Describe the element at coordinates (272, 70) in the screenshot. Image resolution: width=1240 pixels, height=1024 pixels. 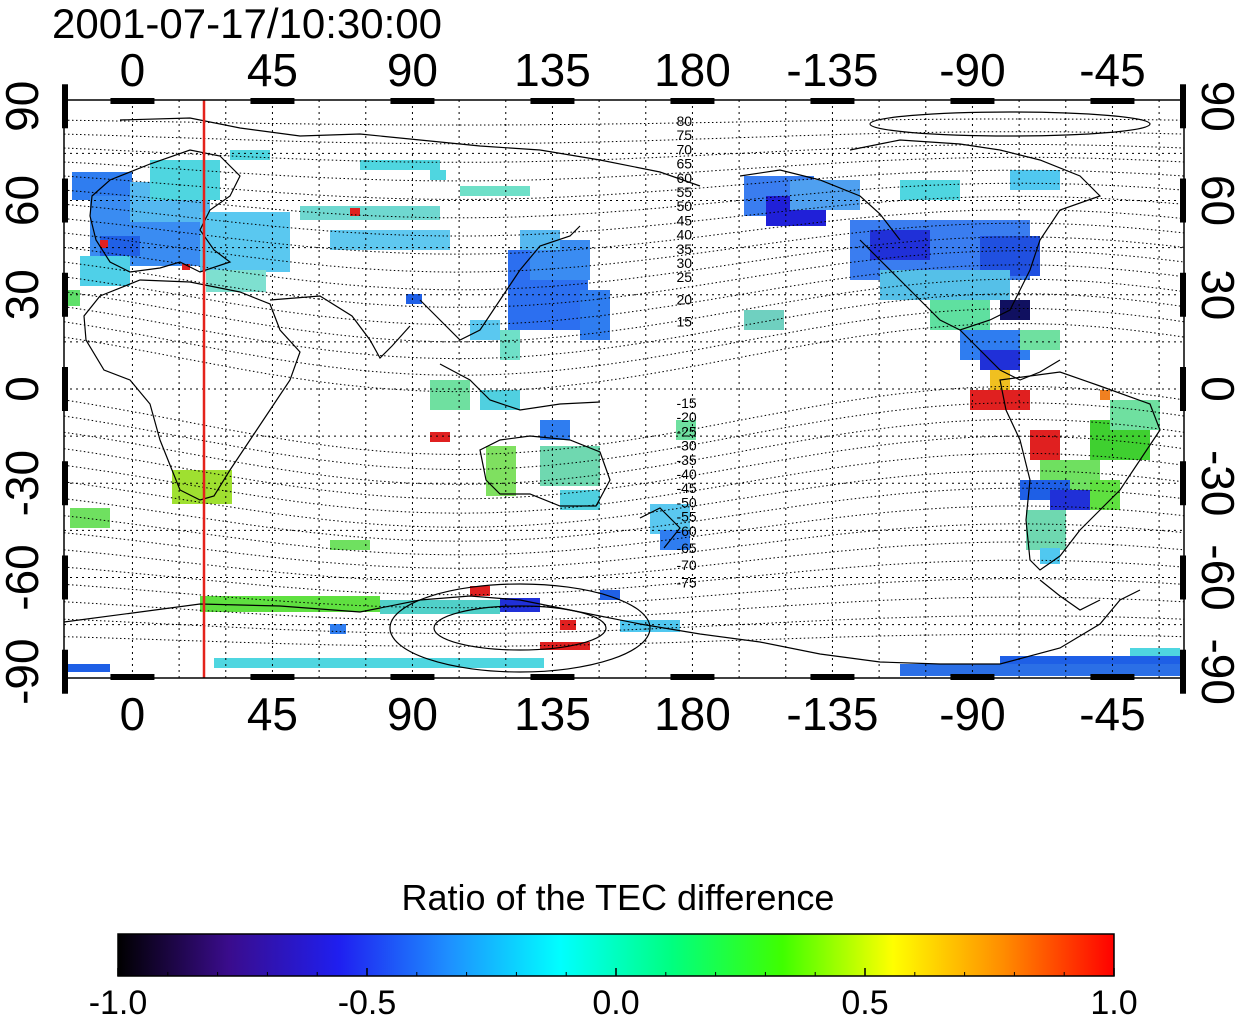
I see `lon-tick-label-top: 45` at that location.